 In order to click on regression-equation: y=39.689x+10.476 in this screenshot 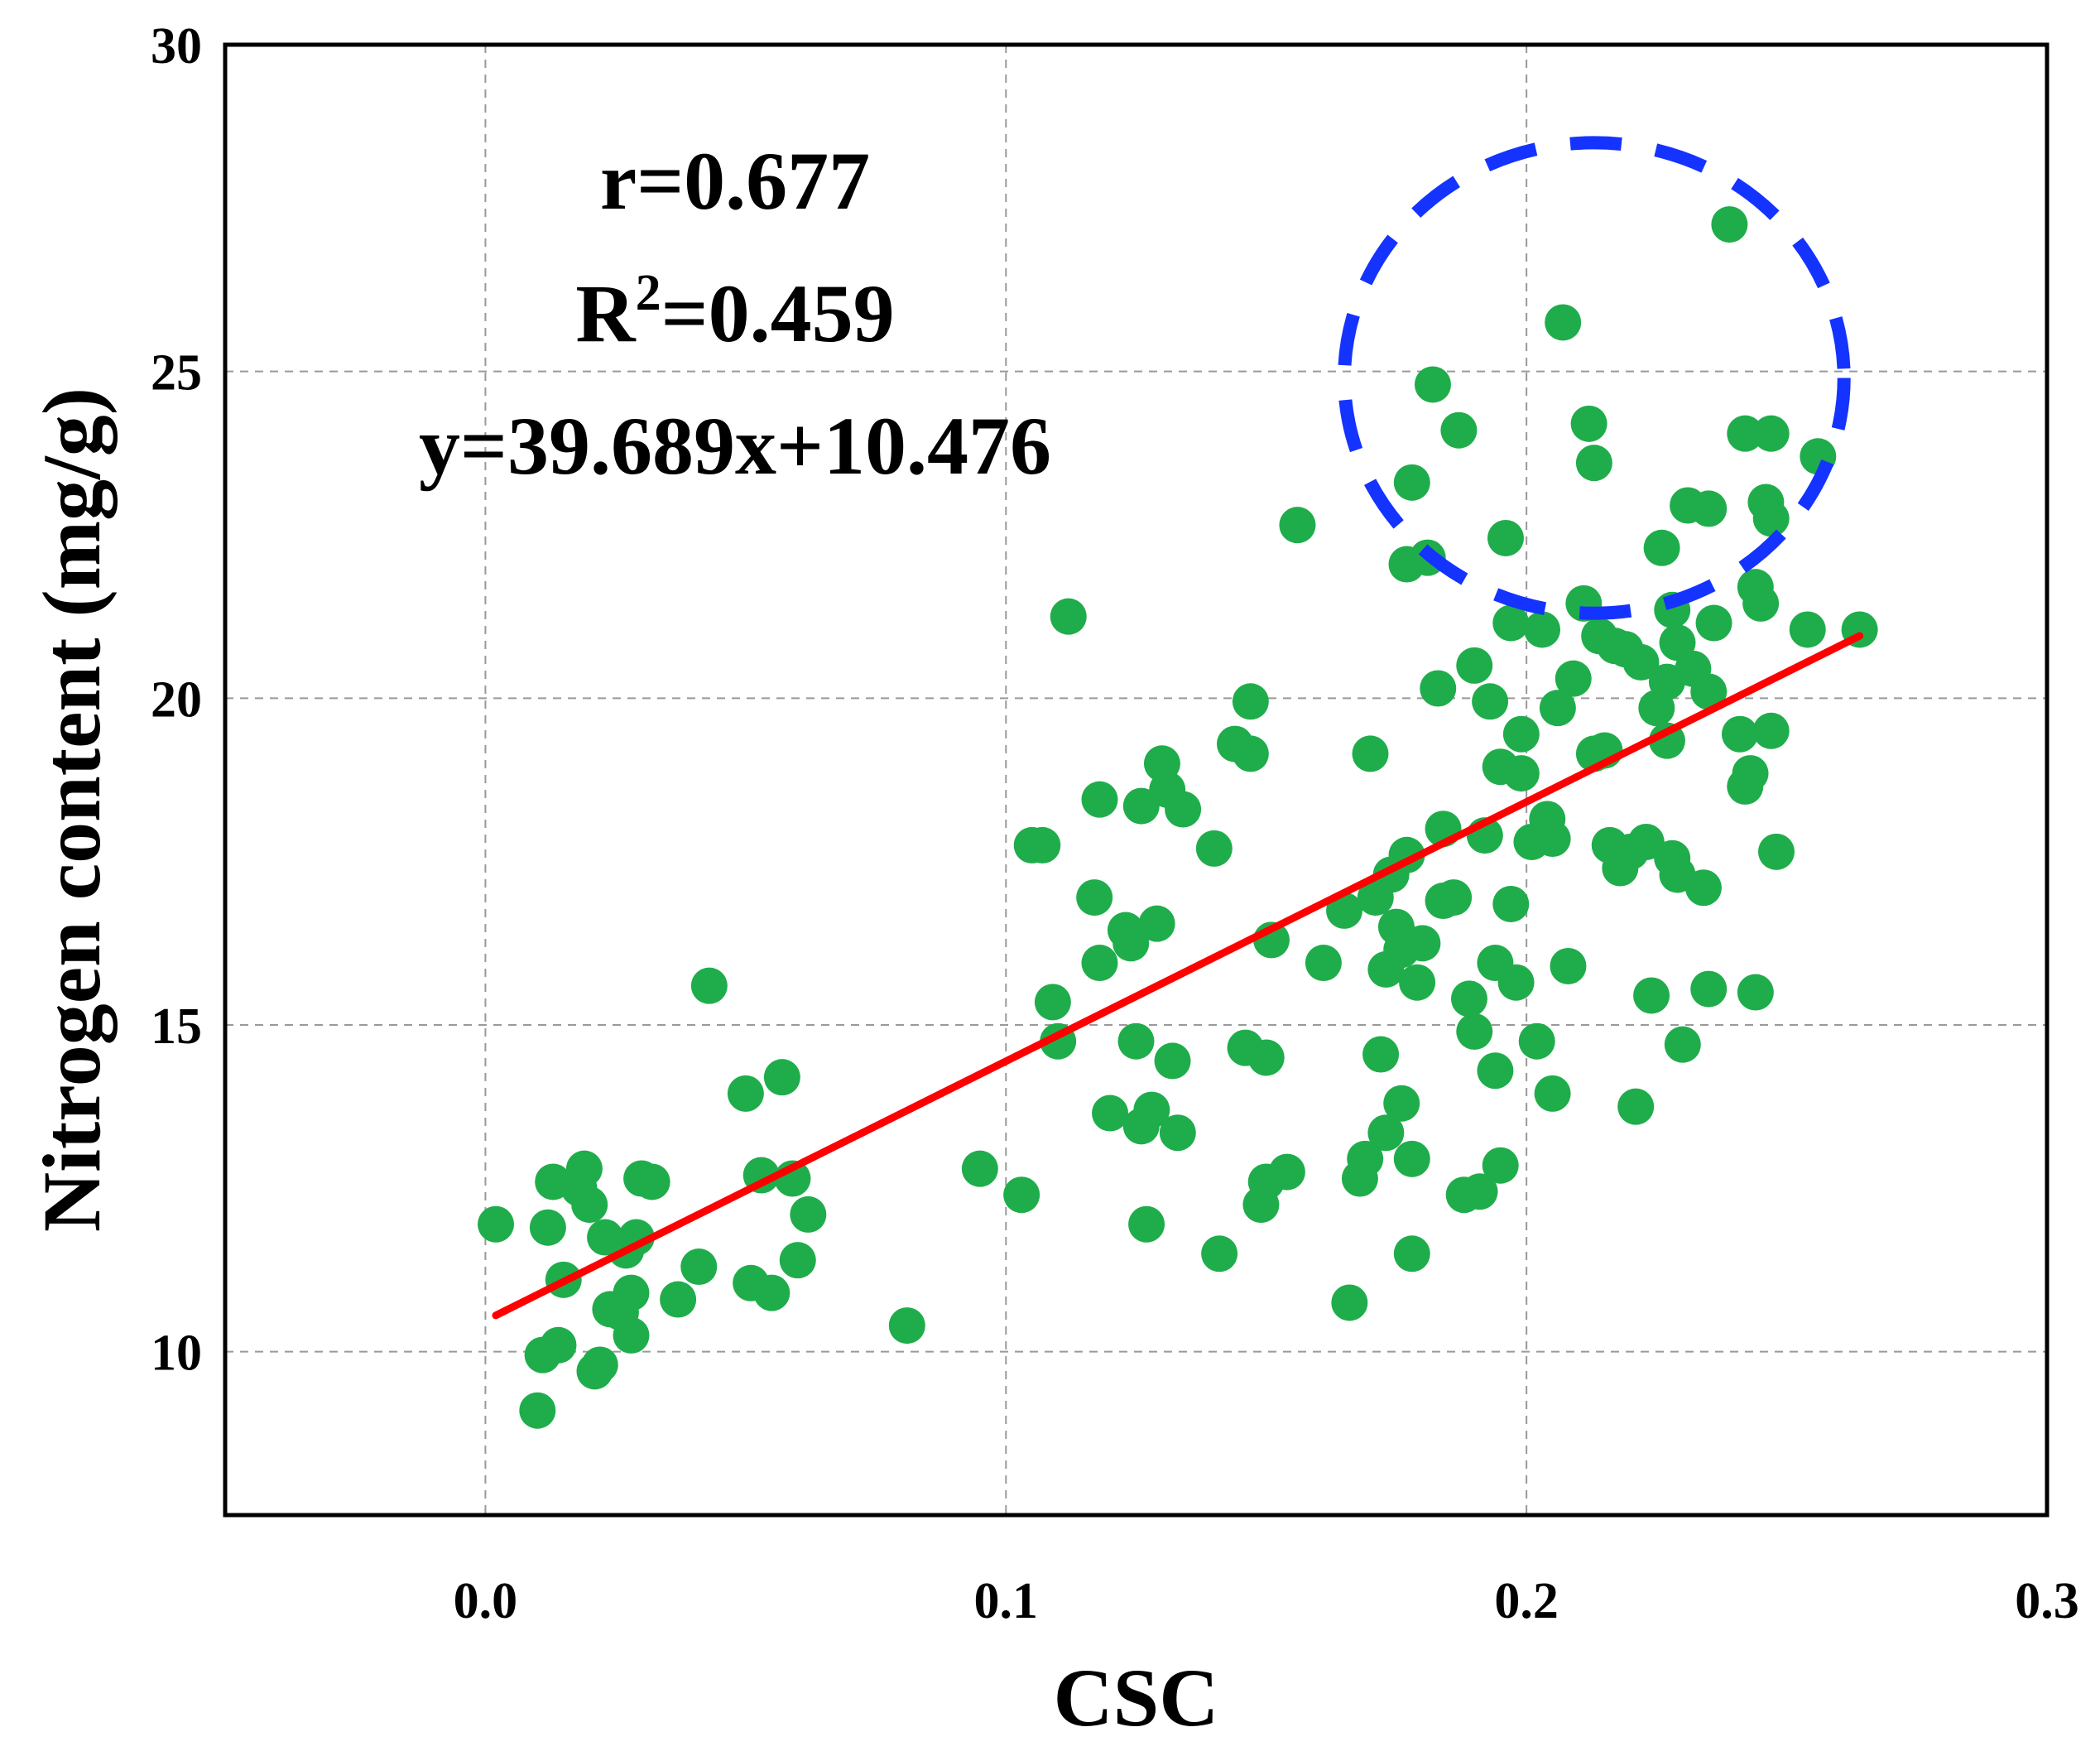, I will do `click(735, 446)`.